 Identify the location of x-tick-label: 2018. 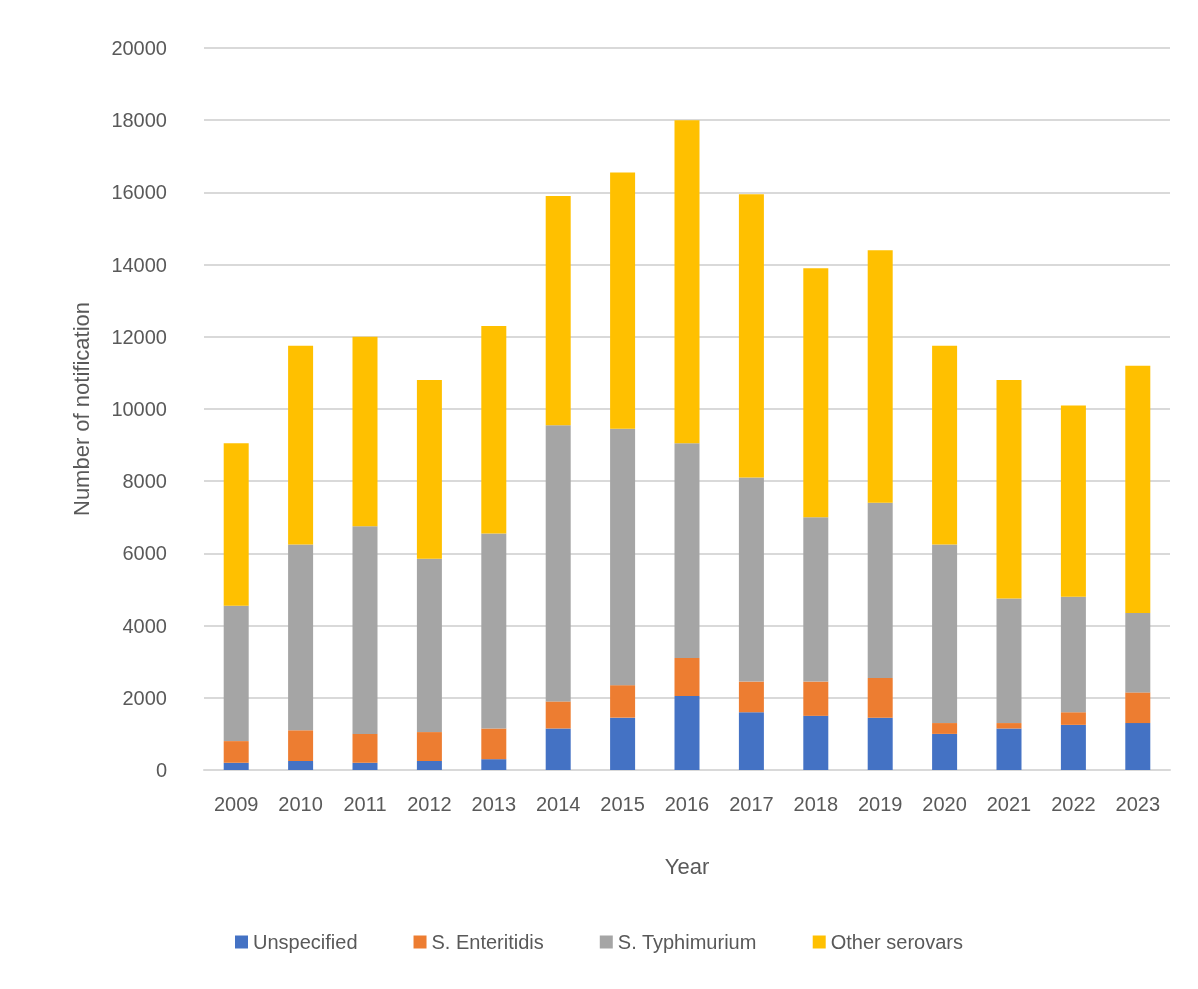
(816, 804).